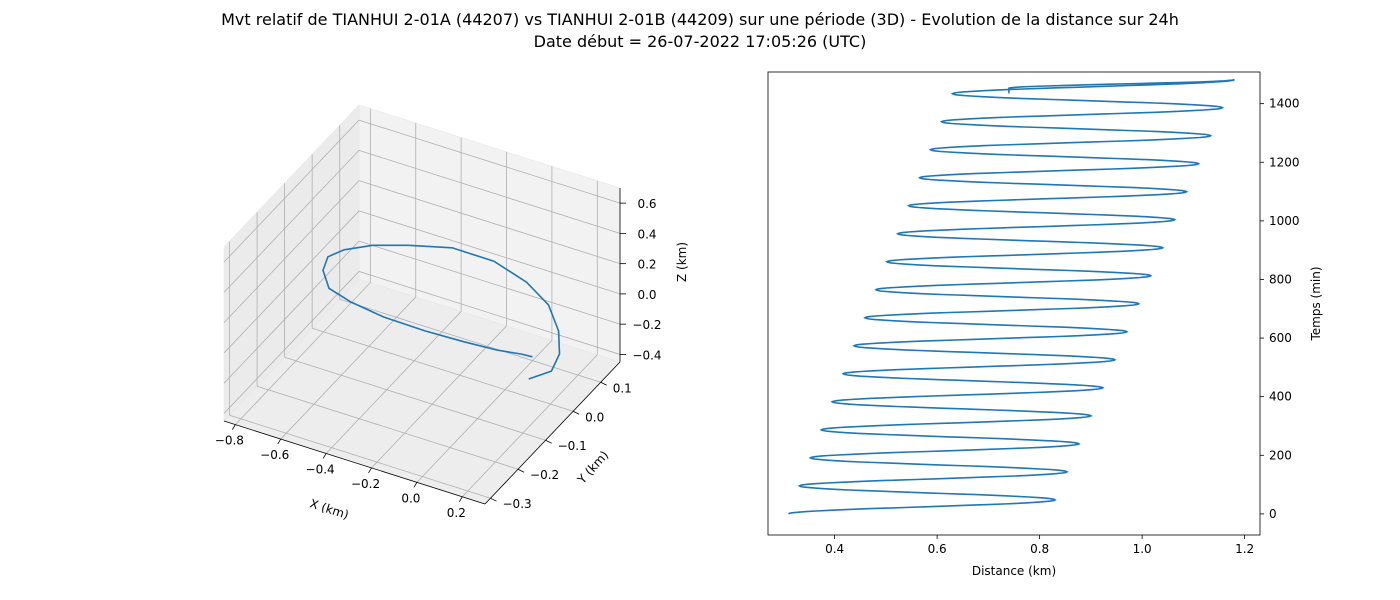 The height and width of the screenshot is (600, 1400). I want to click on y-axis-label: Y (km), so click(592, 467).